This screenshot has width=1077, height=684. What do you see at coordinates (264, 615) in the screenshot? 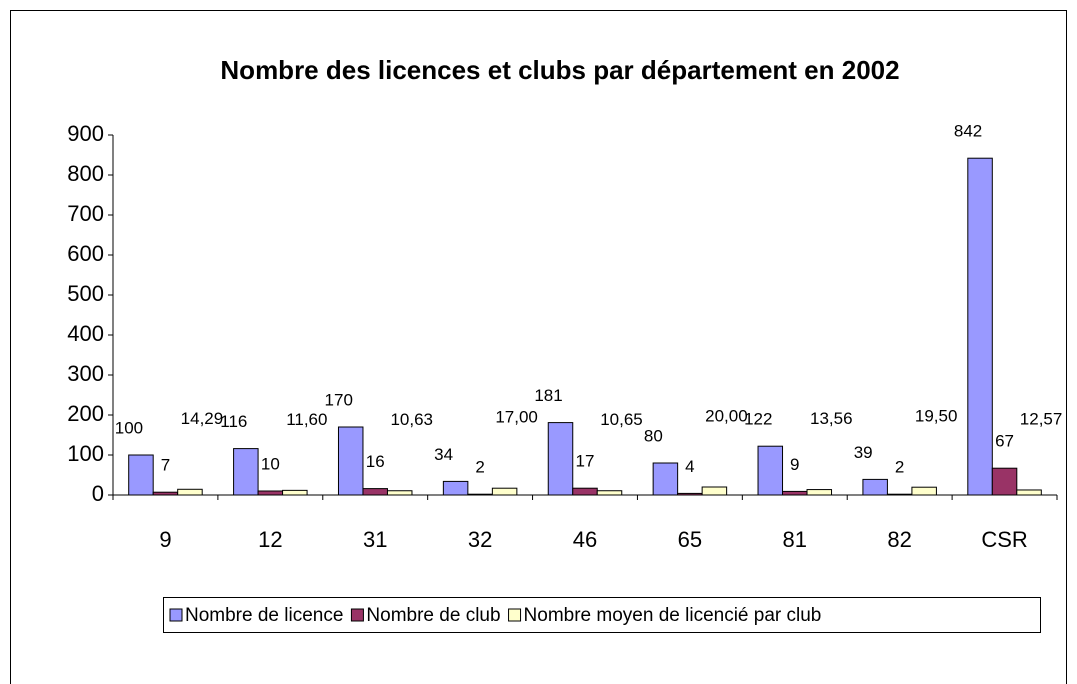
I see `legend-label: Nombre de licence` at bounding box center [264, 615].